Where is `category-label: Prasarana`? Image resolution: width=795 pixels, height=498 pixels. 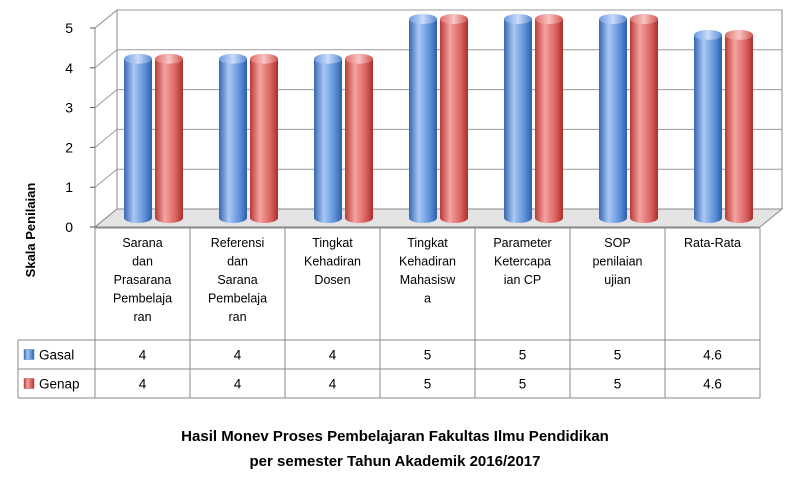
category-label: Prasarana is located at coordinates (143, 280).